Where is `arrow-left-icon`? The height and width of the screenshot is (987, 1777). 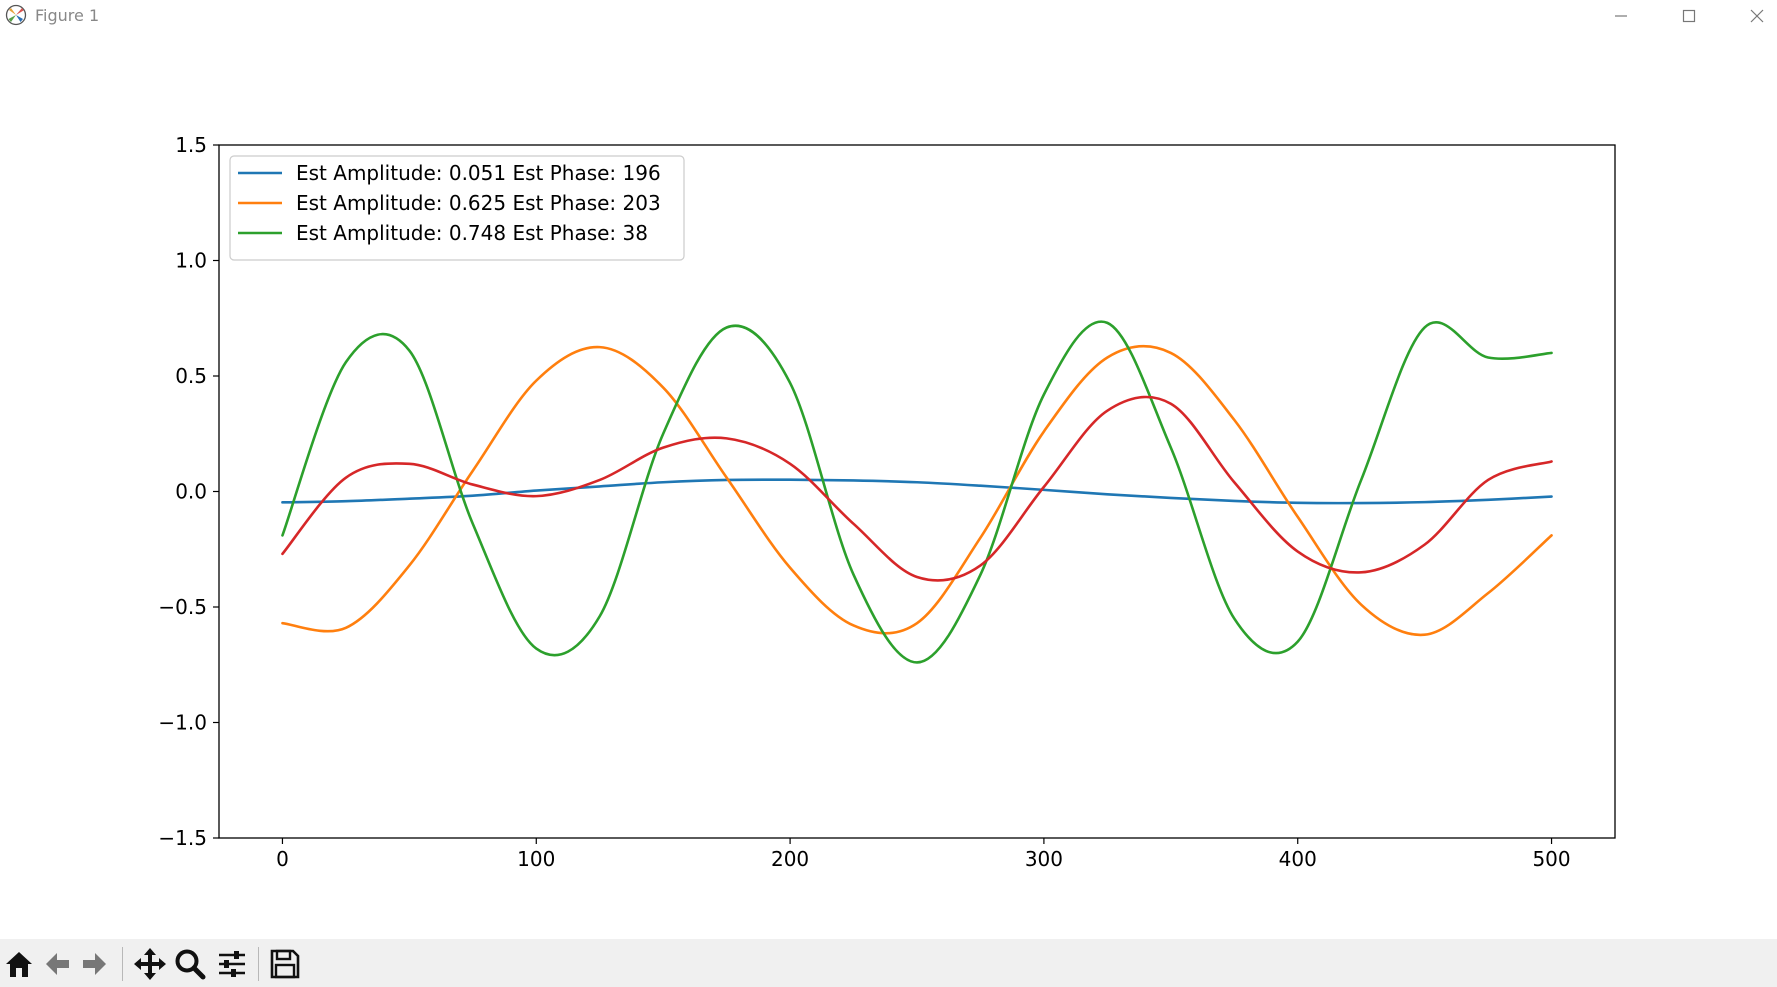 arrow-left-icon is located at coordinates (57, 964).